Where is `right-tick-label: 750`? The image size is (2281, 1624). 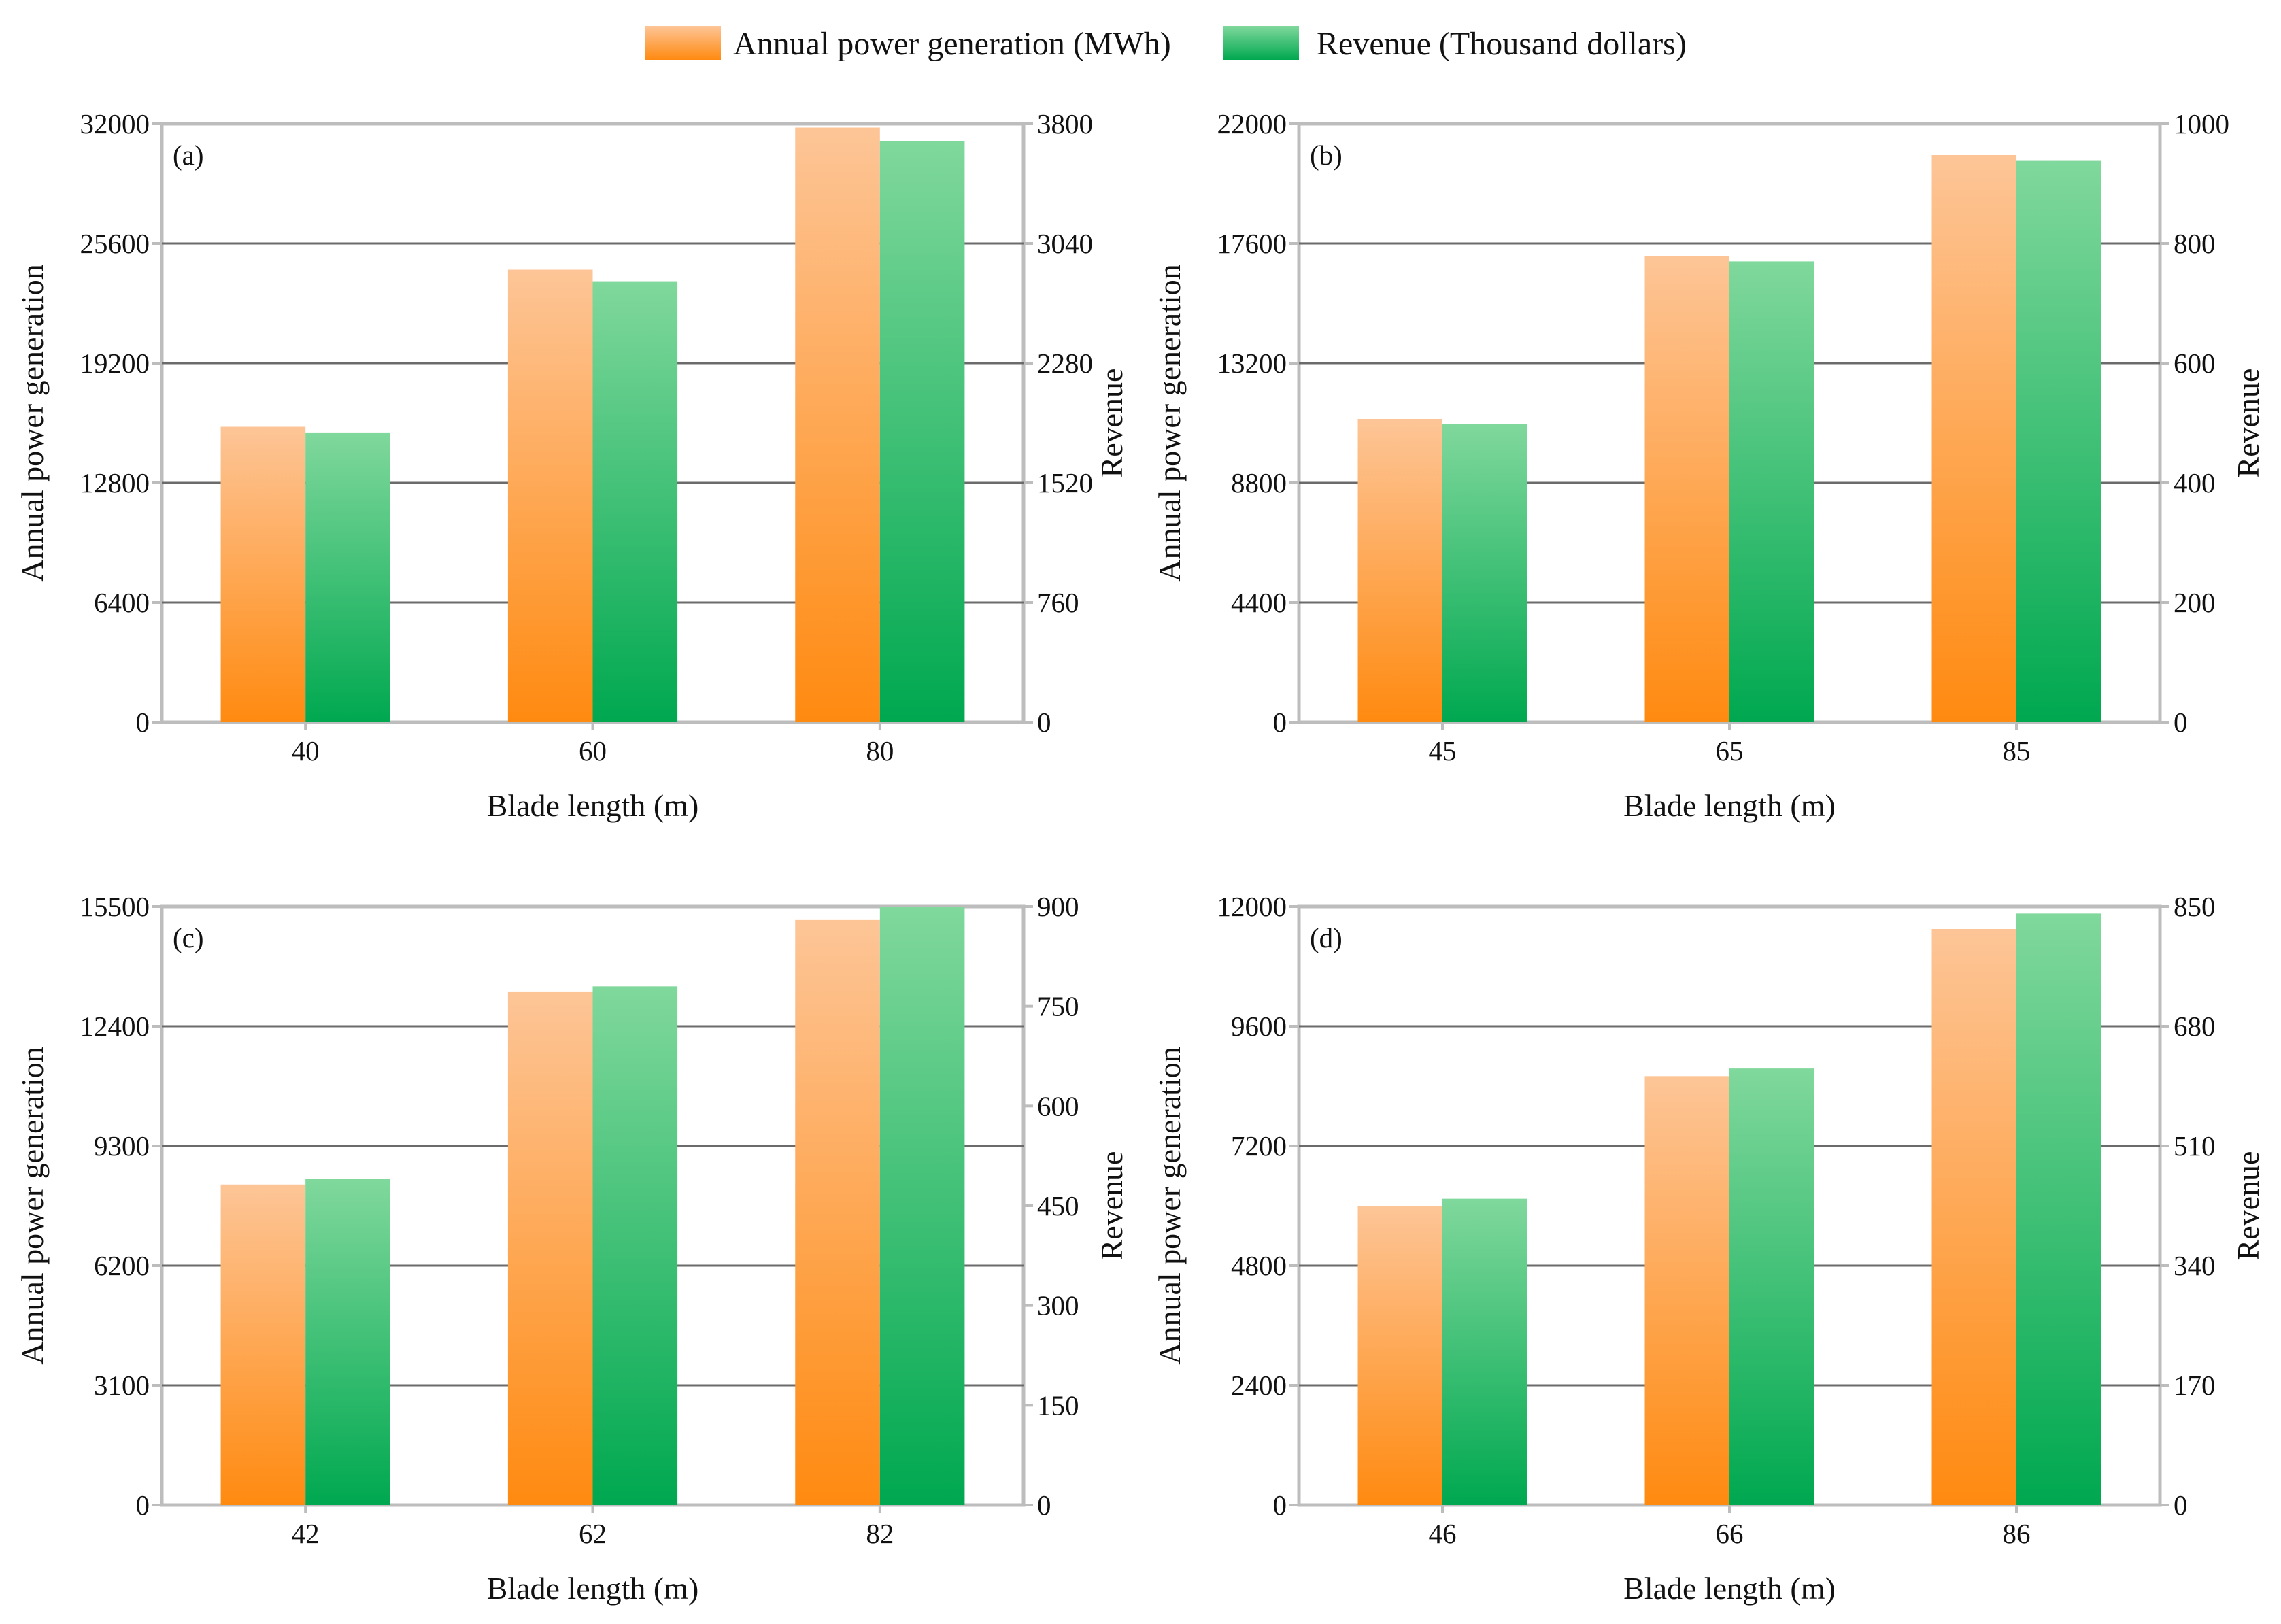
right-tick-label: 750 is located at coordinates (1058, 1006).